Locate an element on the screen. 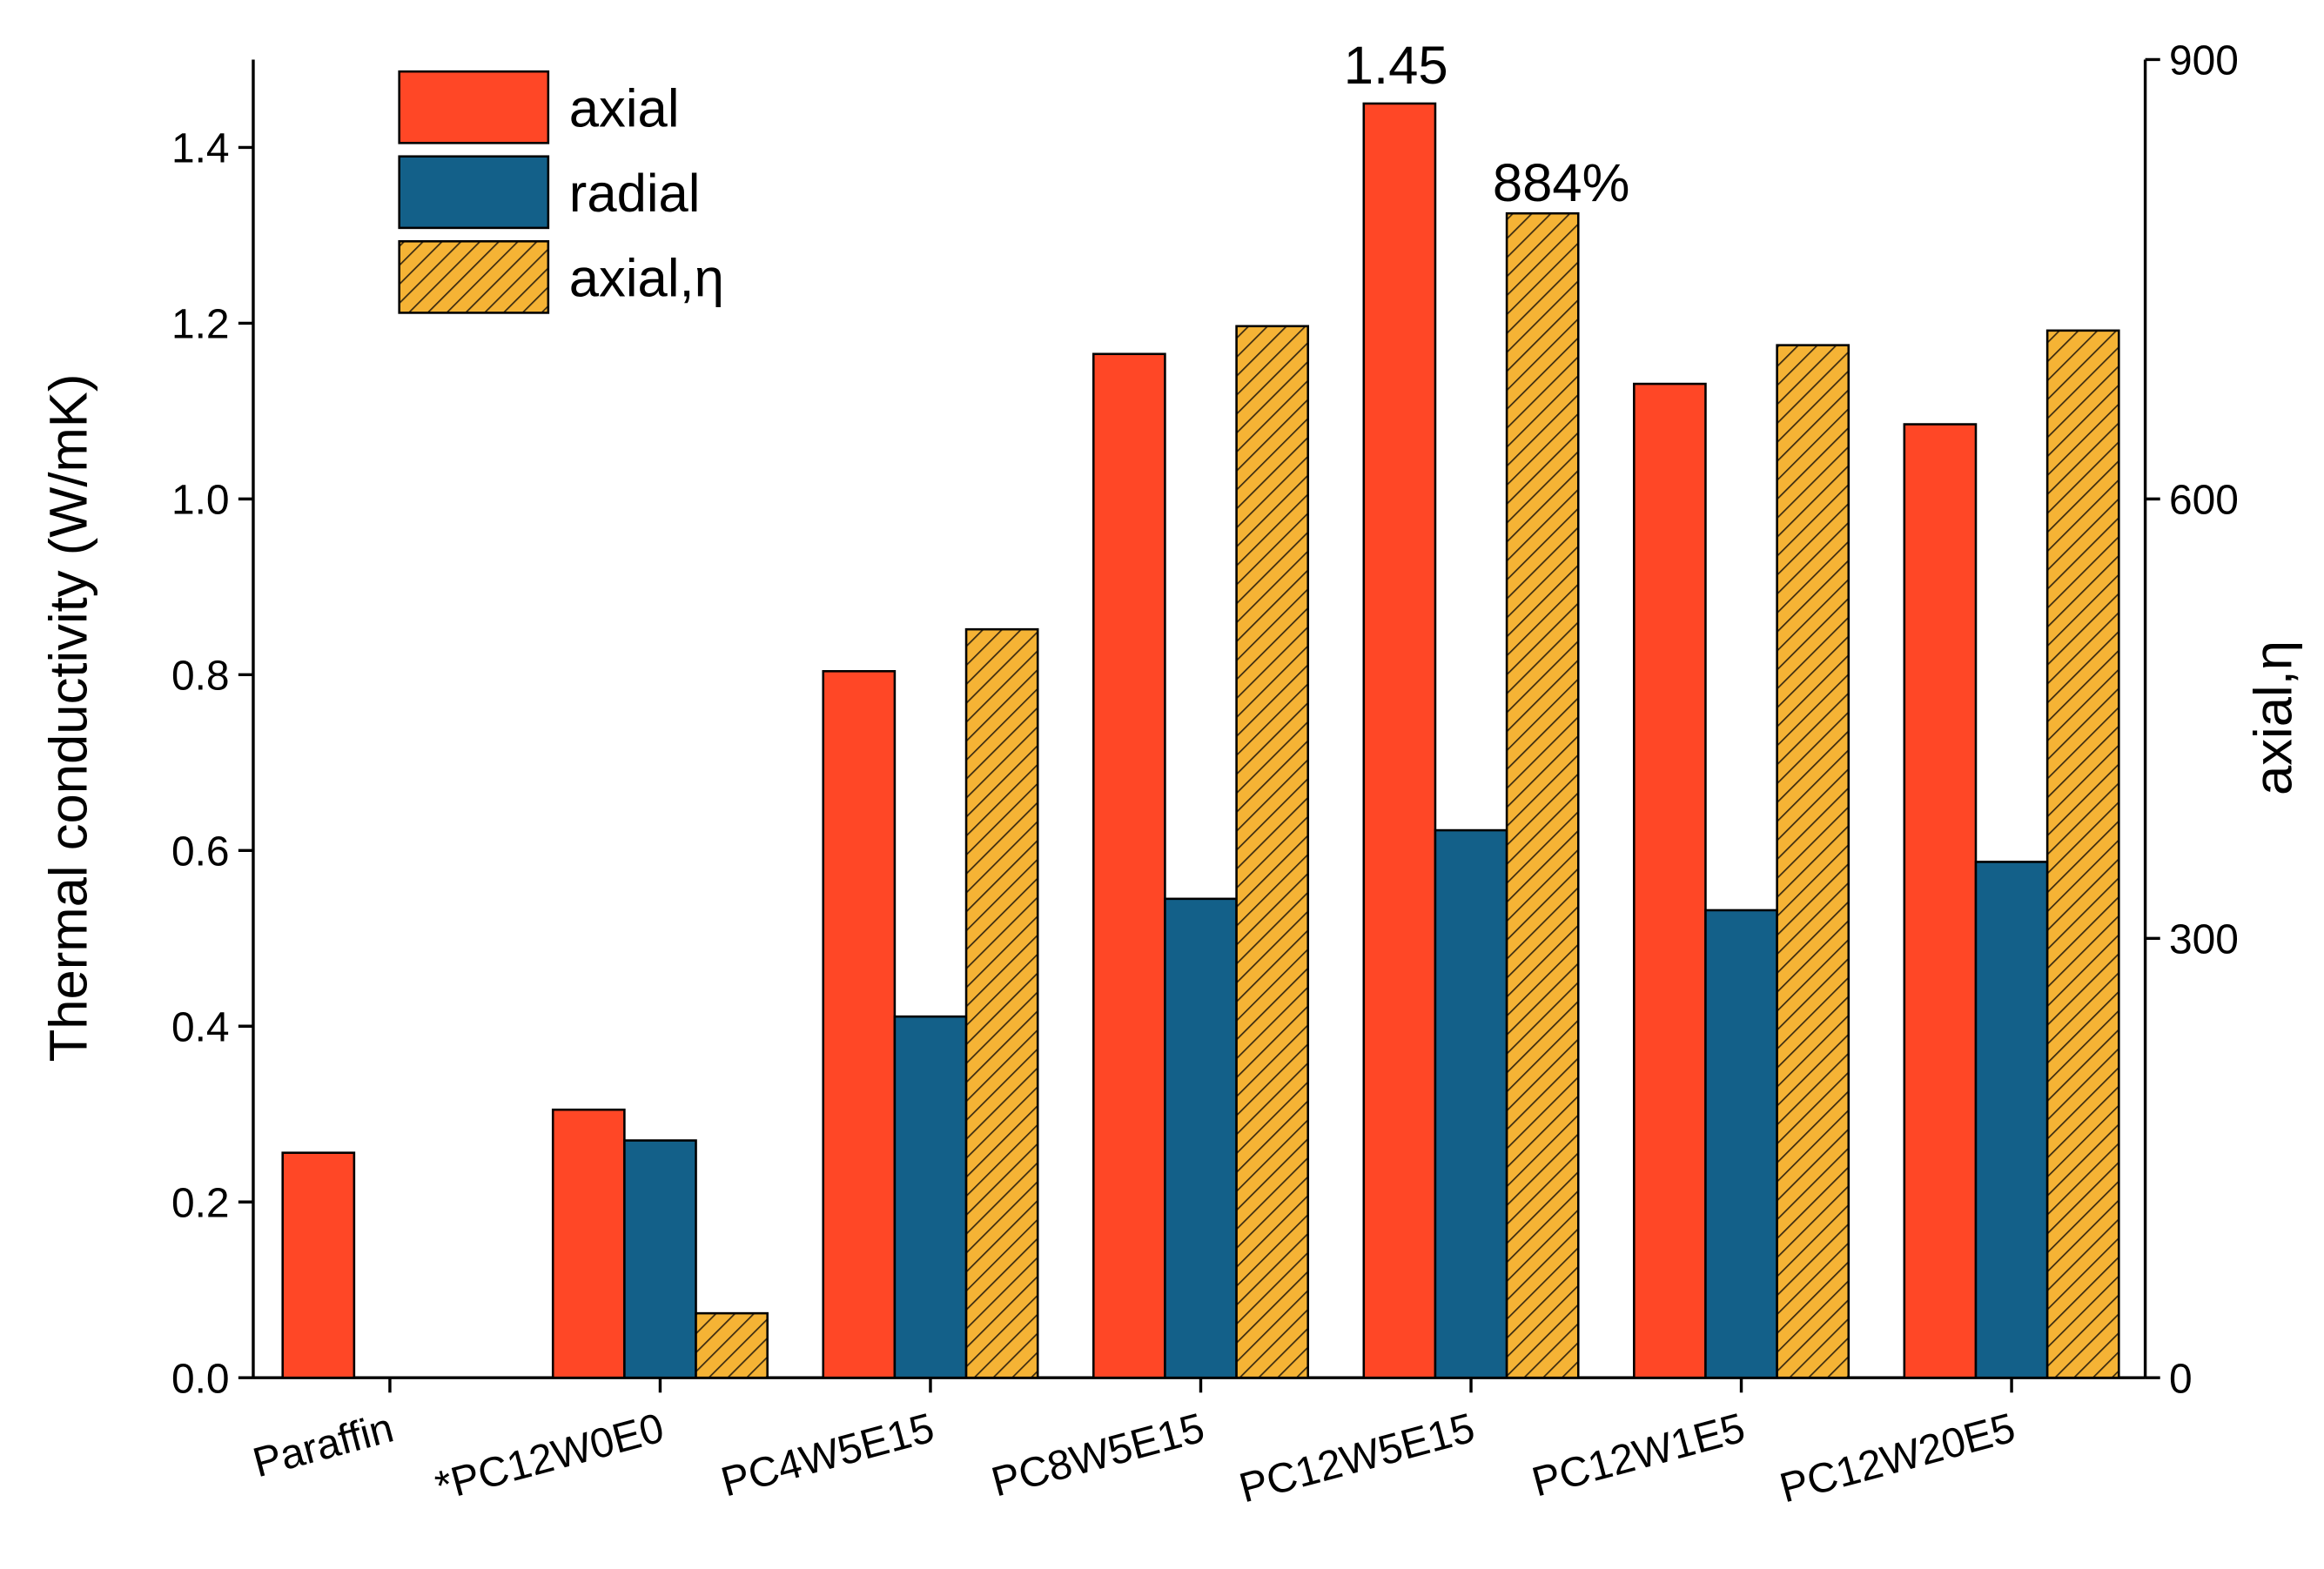  x-tick-label: PC12W5E15 is located at coordinates (1357, 1458).